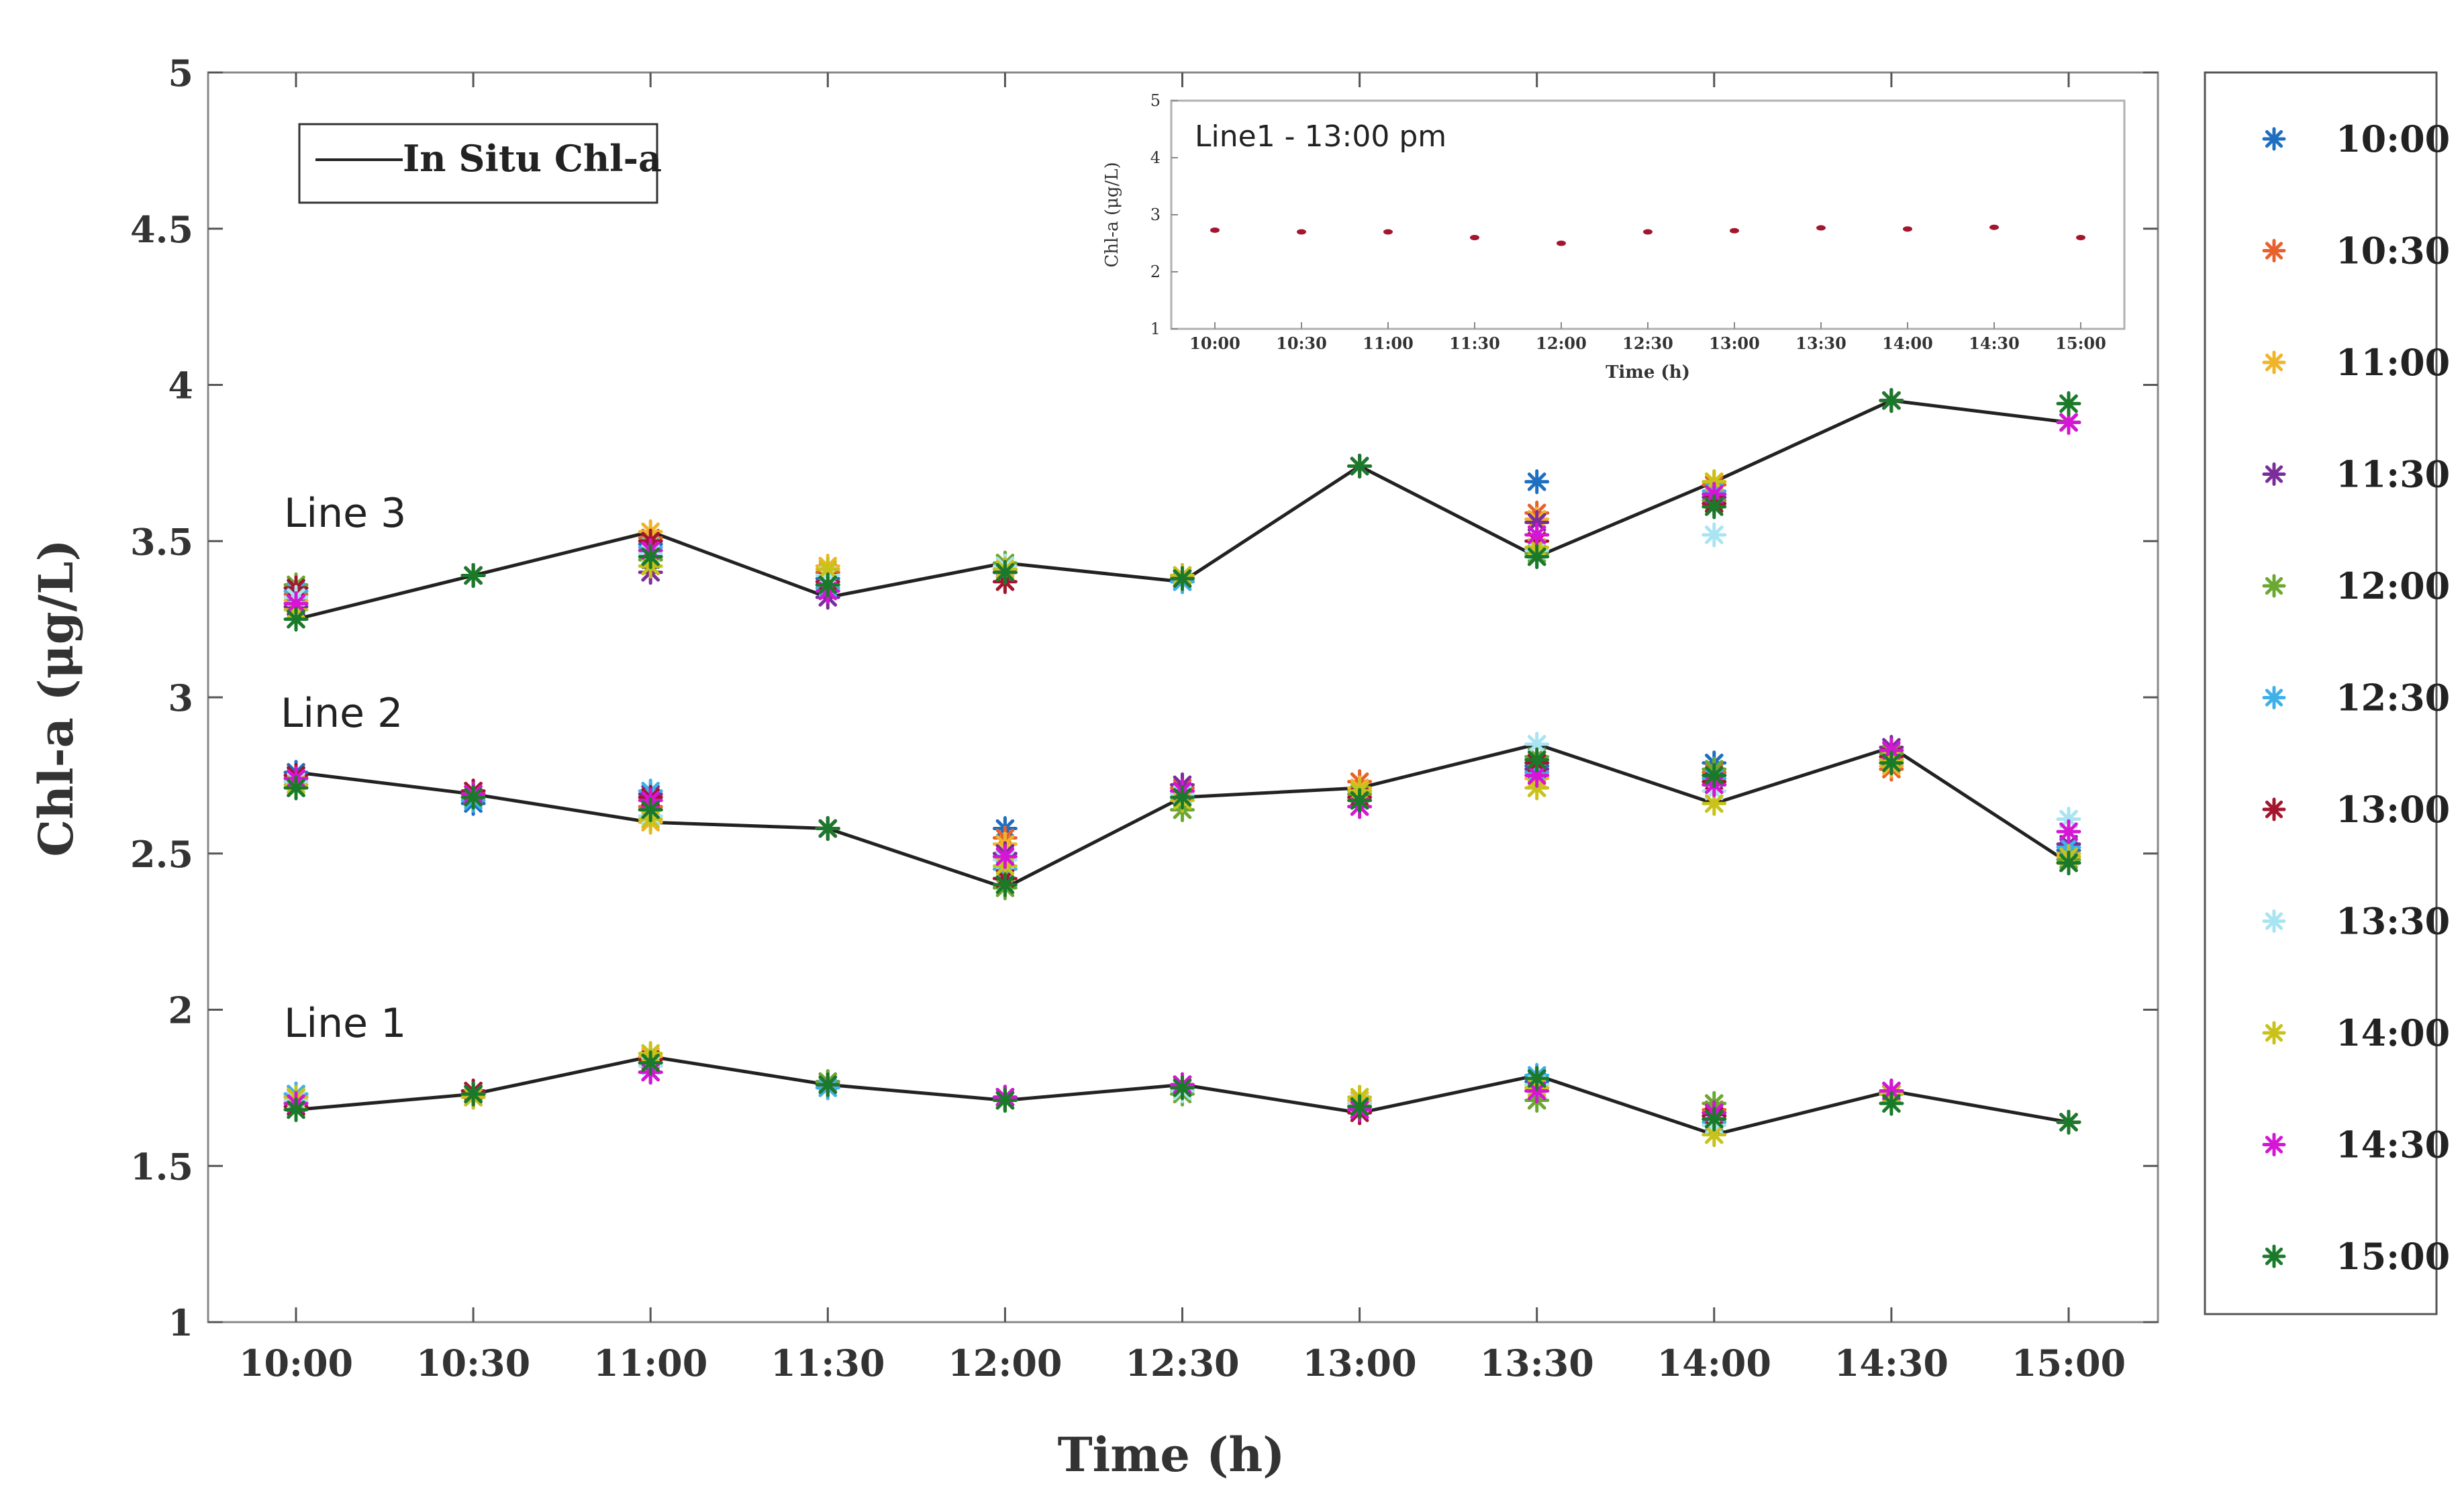 This screenshot has width=2464, height=1502. I want to click on legend-label: 13:00, so click(2393, 809).